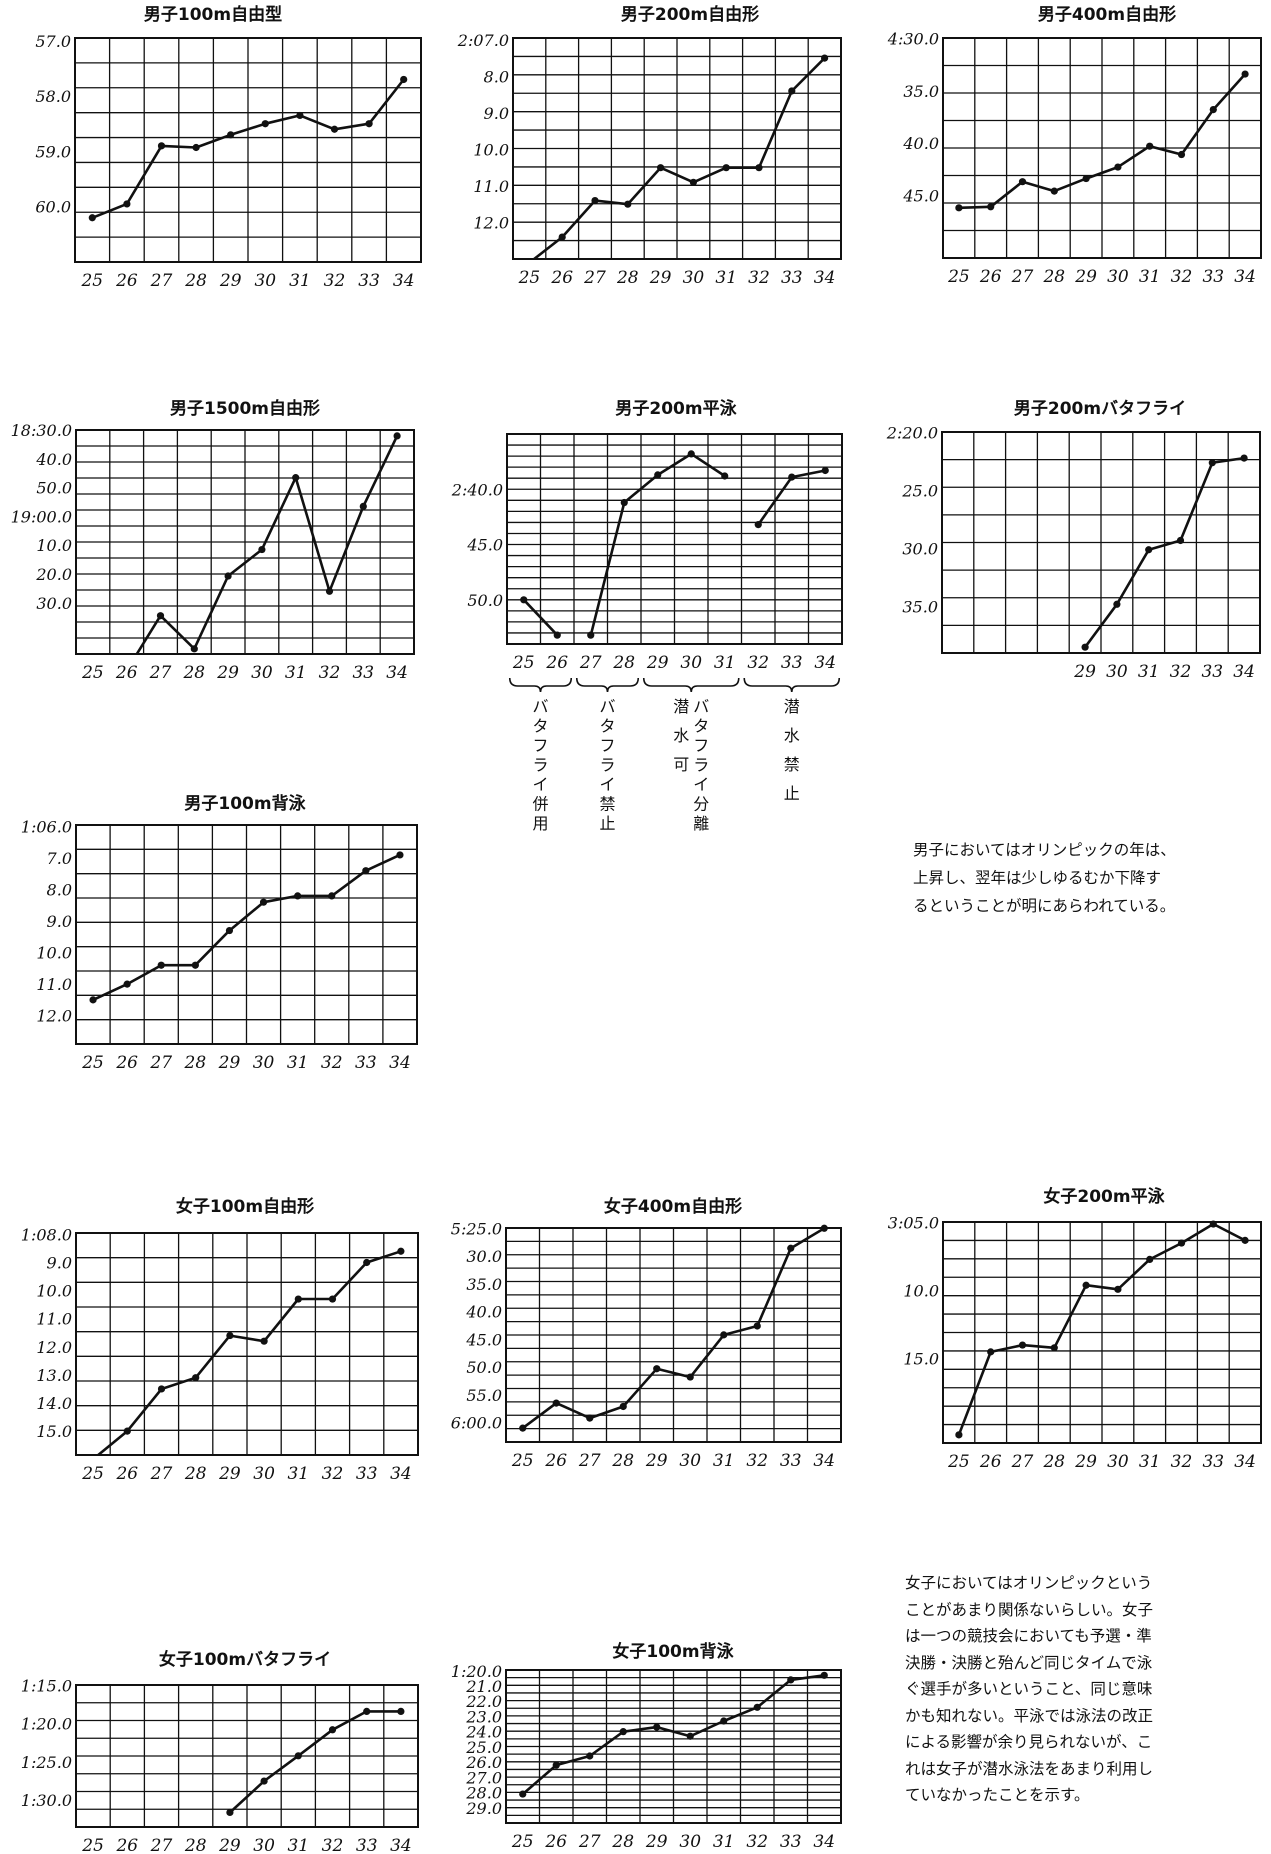  What do you see at coordinates (484, 1395) in the screenshot?
I see `y-tick-label: 55.0` at bounding box center [484, 1395].